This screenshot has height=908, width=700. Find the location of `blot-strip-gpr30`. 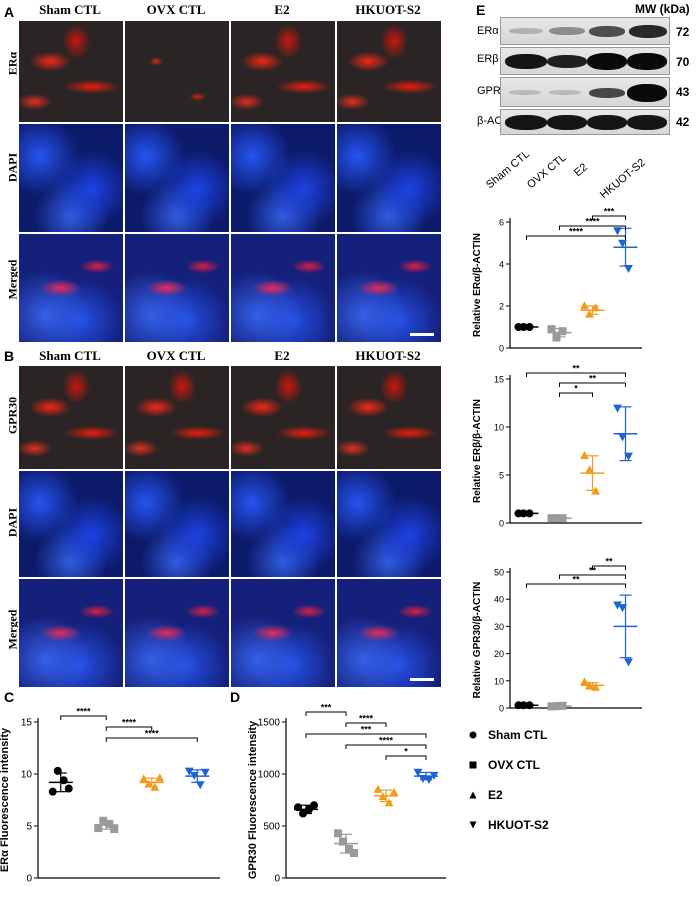

blot-strip-gpr30 is located at coordinates (585, 92).